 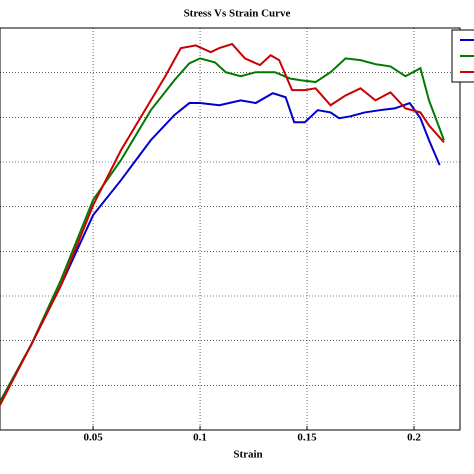 I want to click on x-tick-label: 0.2, so click(x=414, y=438).